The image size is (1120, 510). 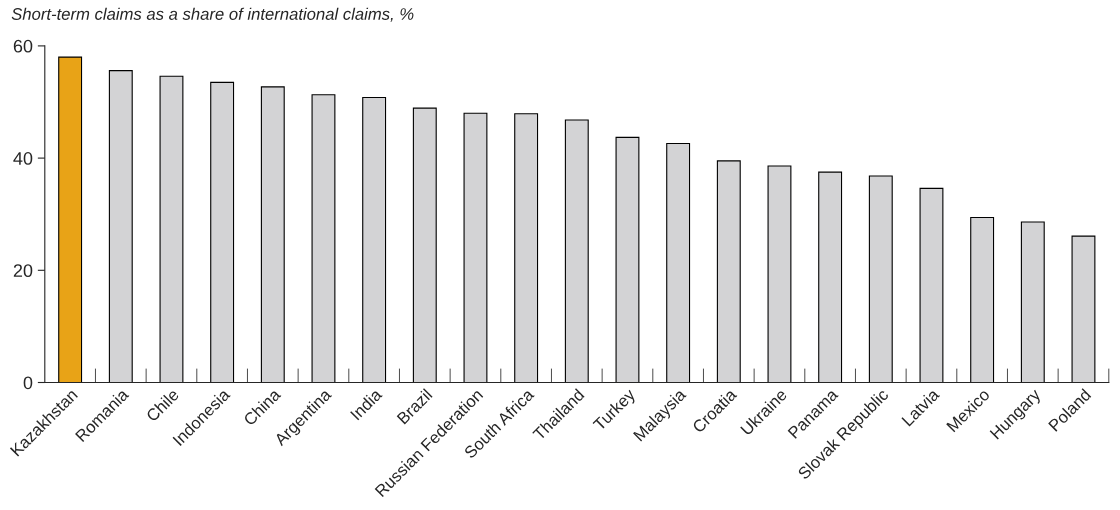 I want to click on y-tick-label: 60, so click(x=23, y=46).